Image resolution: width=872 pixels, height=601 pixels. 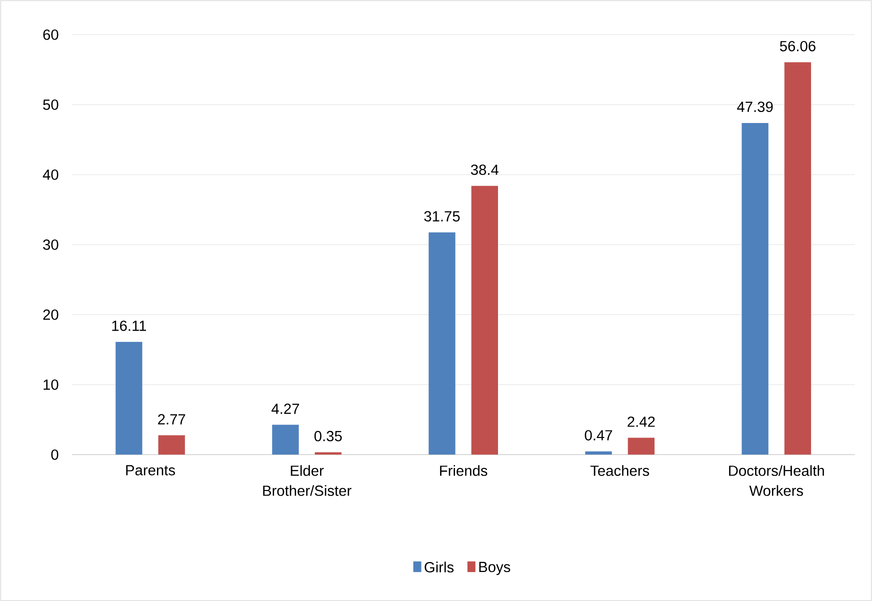 I want to click on x-tick-label: Doctors/Health Workers, so click(x=776, y=480).